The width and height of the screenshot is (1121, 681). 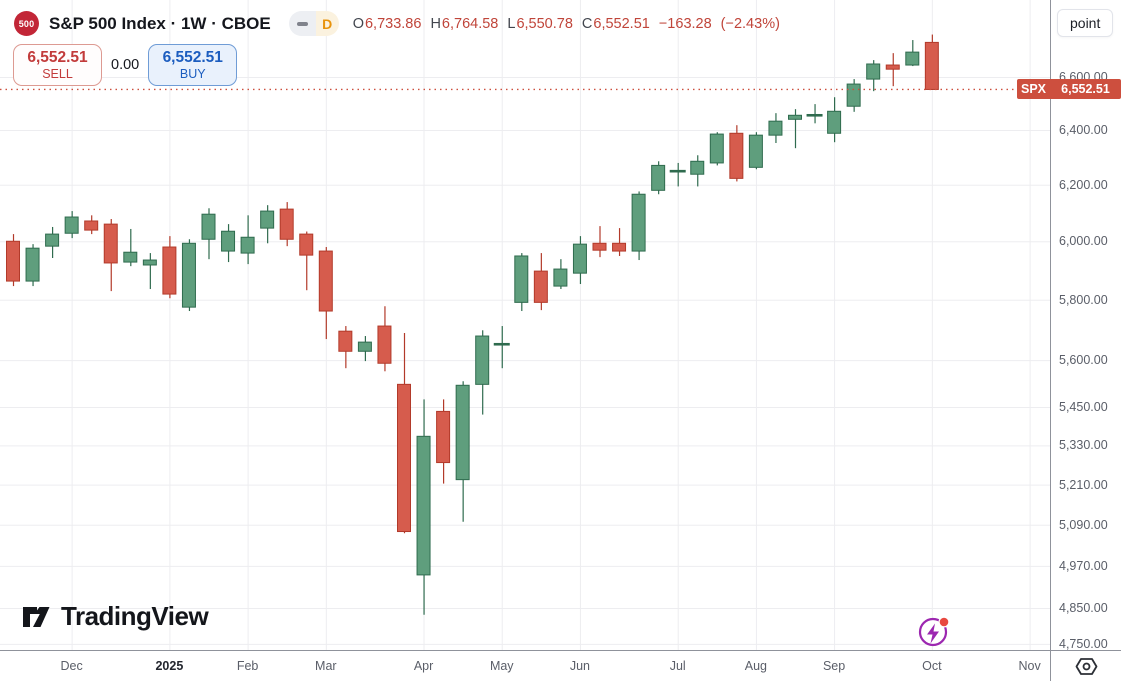 What do you see at coordinates (587, 23) in the screenshot?
I see `close-label: C` at bounding box center [587, 23].